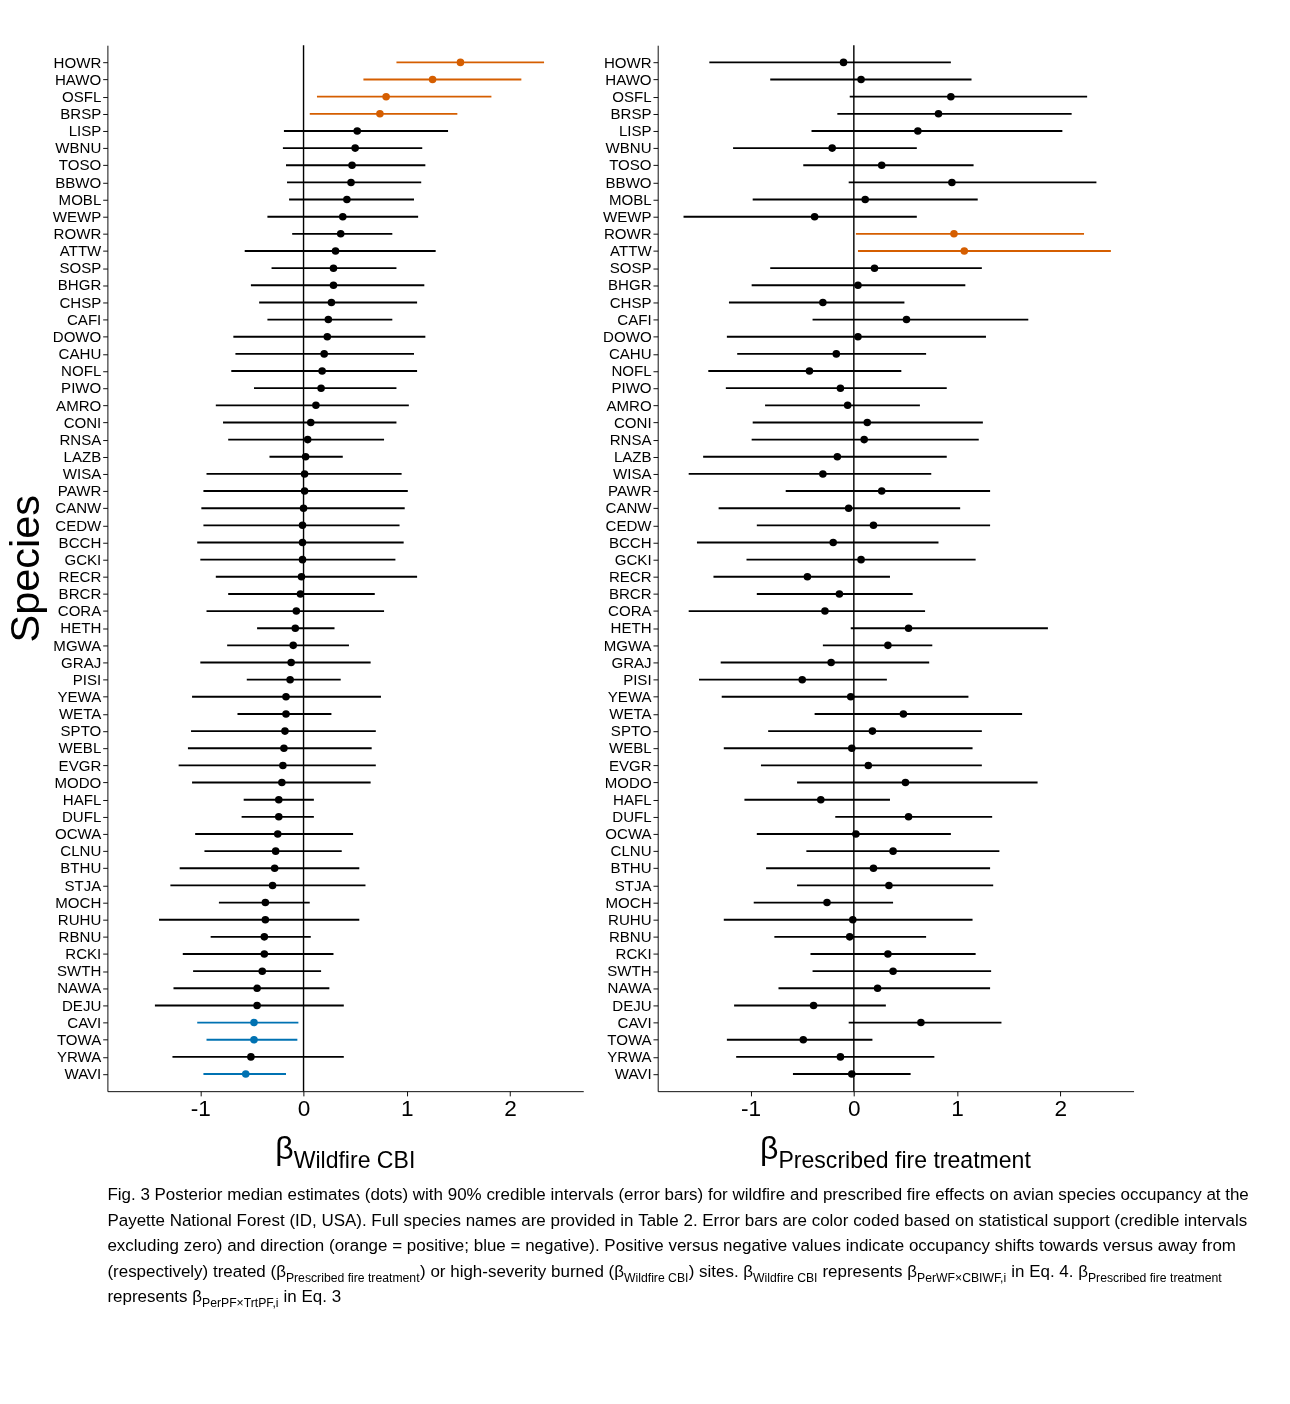 The height and width of the screenshot is (1404, 1290). Describe the element at coordinates (630, 165) in the screenshot. I see `y-tick-label: TOSO` at that location.